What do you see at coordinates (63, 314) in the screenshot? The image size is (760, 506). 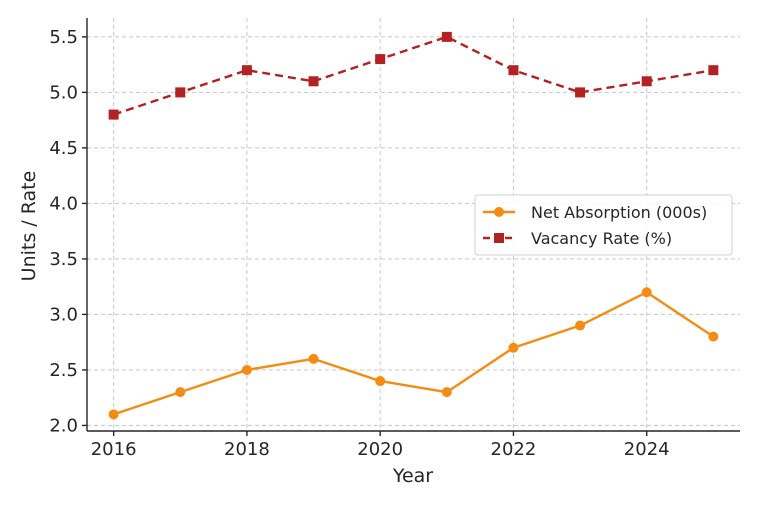 I see `y-tick-label: 3.0` at bounding box center [63, 314].